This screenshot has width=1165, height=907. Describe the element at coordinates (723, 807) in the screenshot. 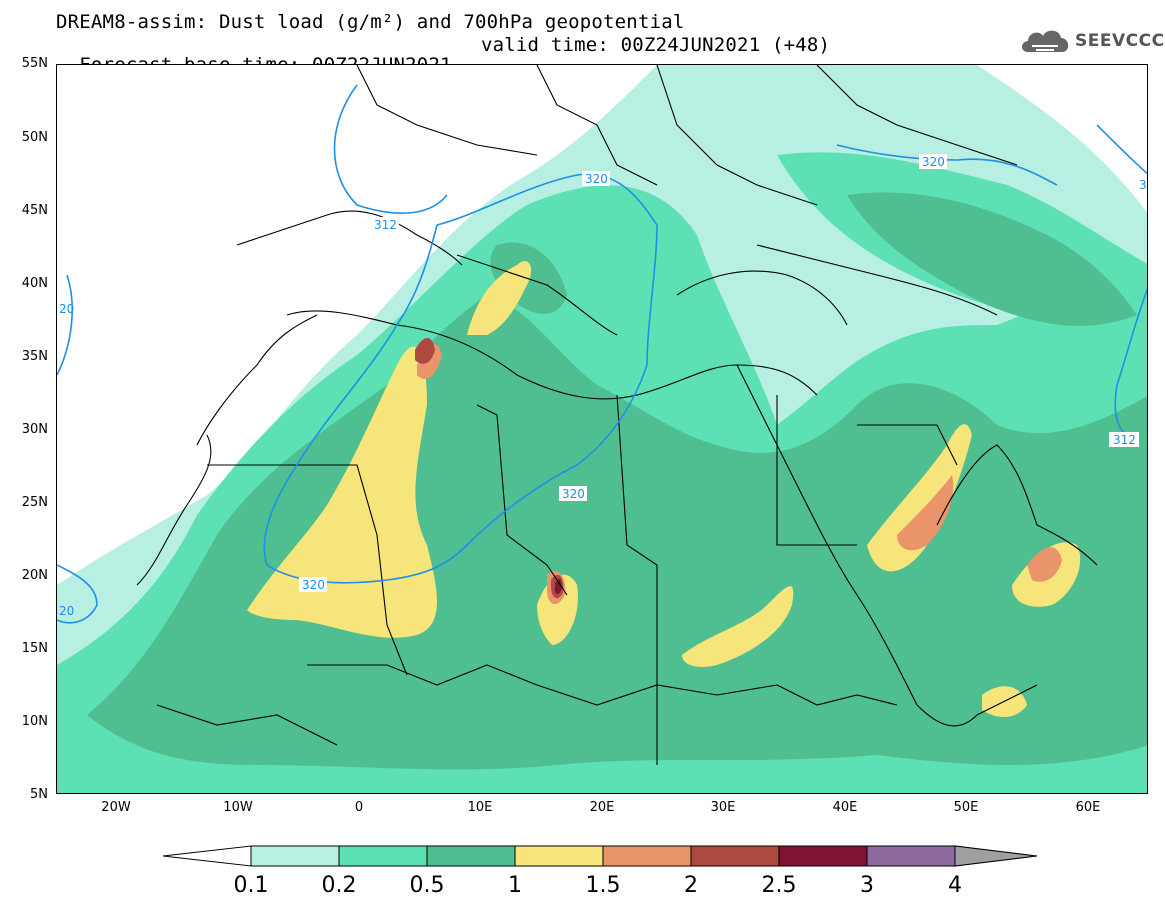

I see `lon-label: 30E` at that location.